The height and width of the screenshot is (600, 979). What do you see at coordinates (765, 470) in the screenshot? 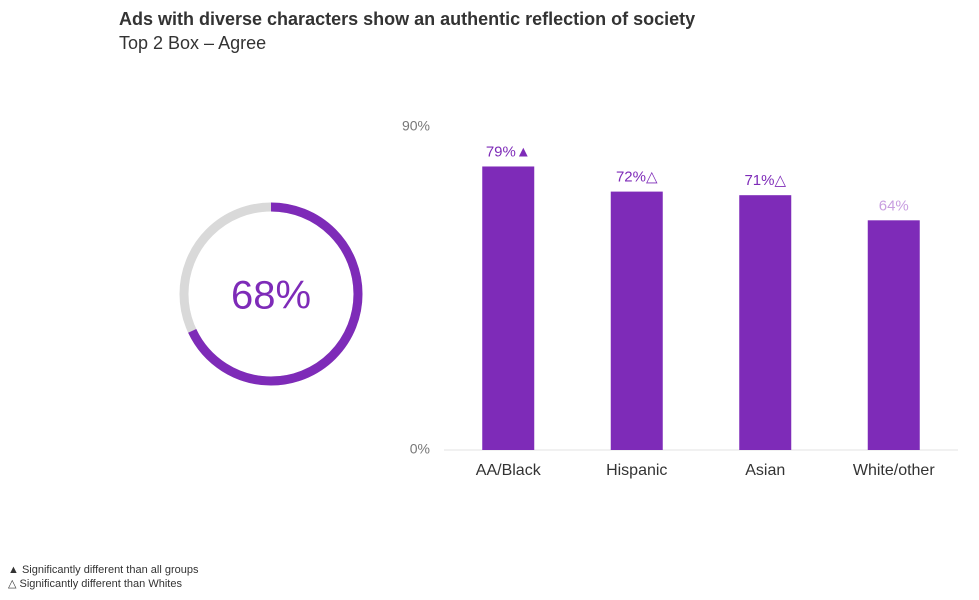
I see `x-tick-label: Asian` at bounding box center [765, 470].